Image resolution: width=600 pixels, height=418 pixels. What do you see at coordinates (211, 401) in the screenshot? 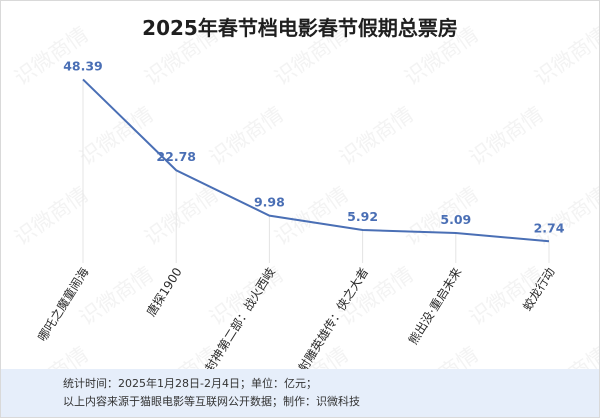
I see `footer-source: 以上内容来源于猫眼电影等互联网公开数据；制作：识微科技` at bounding box center [211, 401].